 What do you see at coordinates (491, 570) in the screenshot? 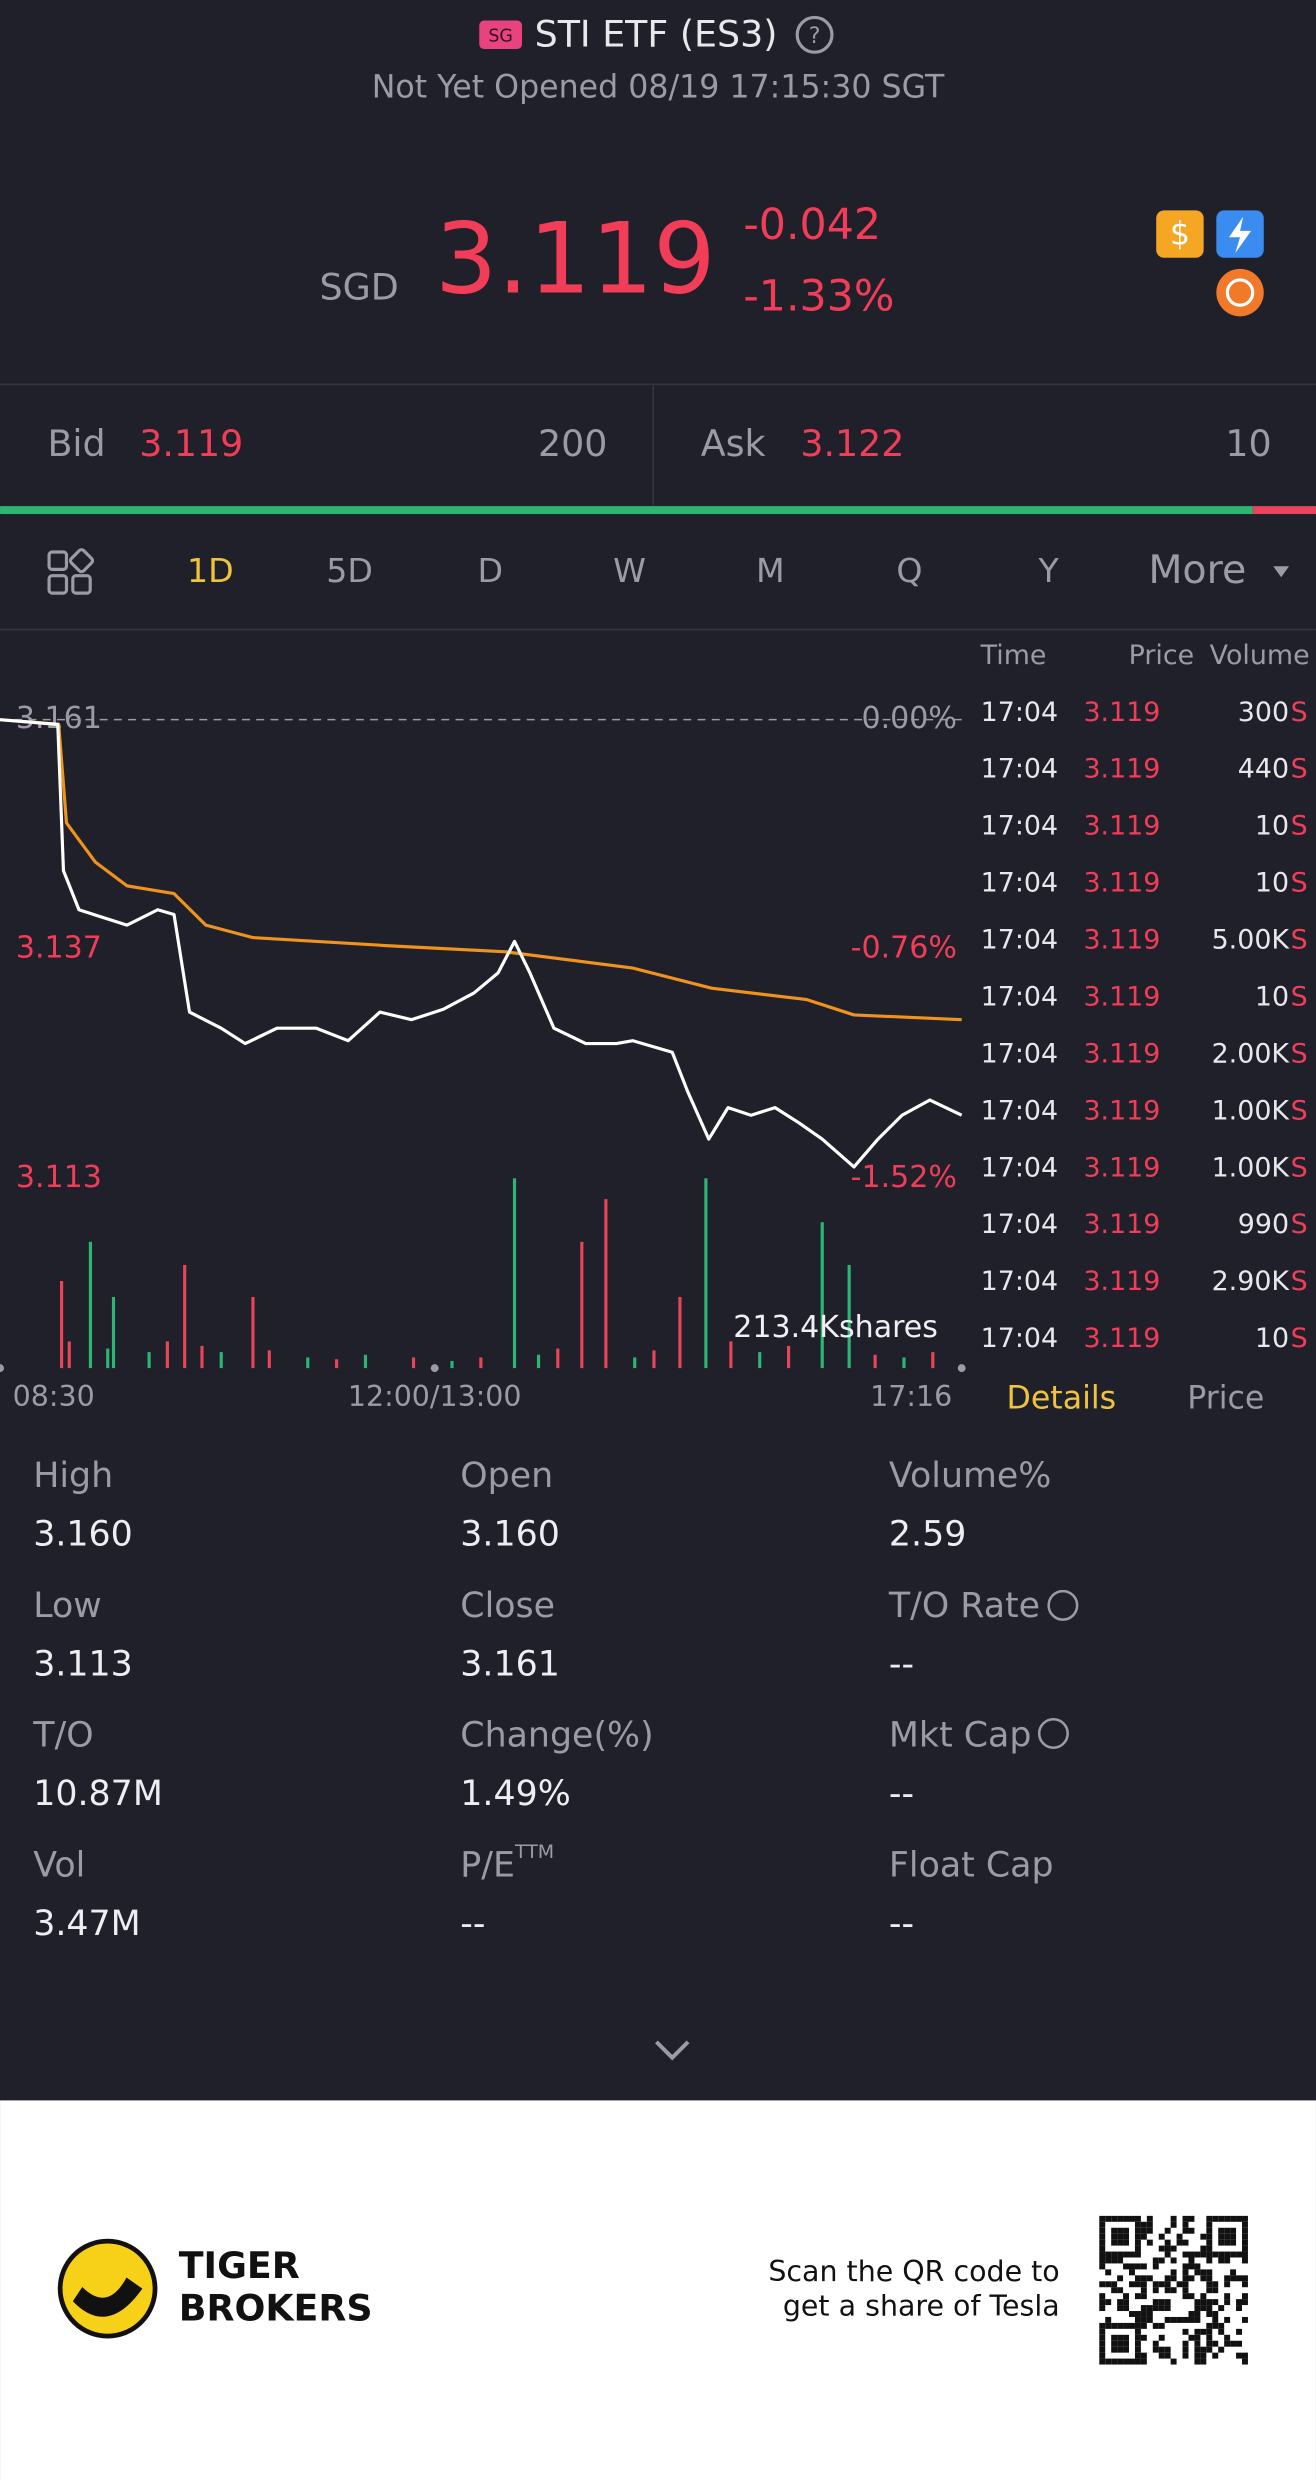
I see `period-tab: D` at bounding box center [491, 570].